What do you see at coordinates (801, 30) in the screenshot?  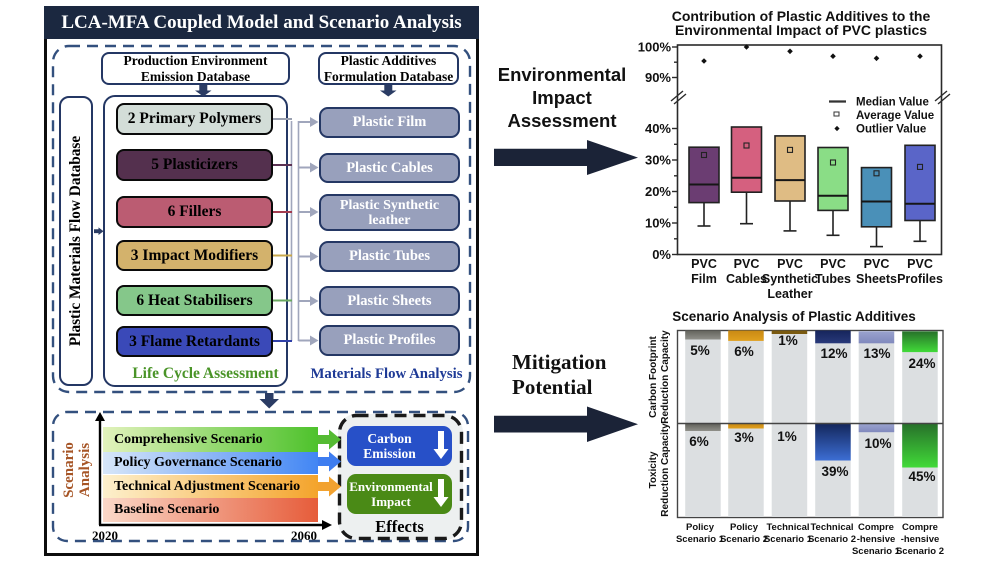 I see `svg-text:Environmental Impact of PVC pl: Environmental Impact of PVC plastics` at bounding box center [801, 30].